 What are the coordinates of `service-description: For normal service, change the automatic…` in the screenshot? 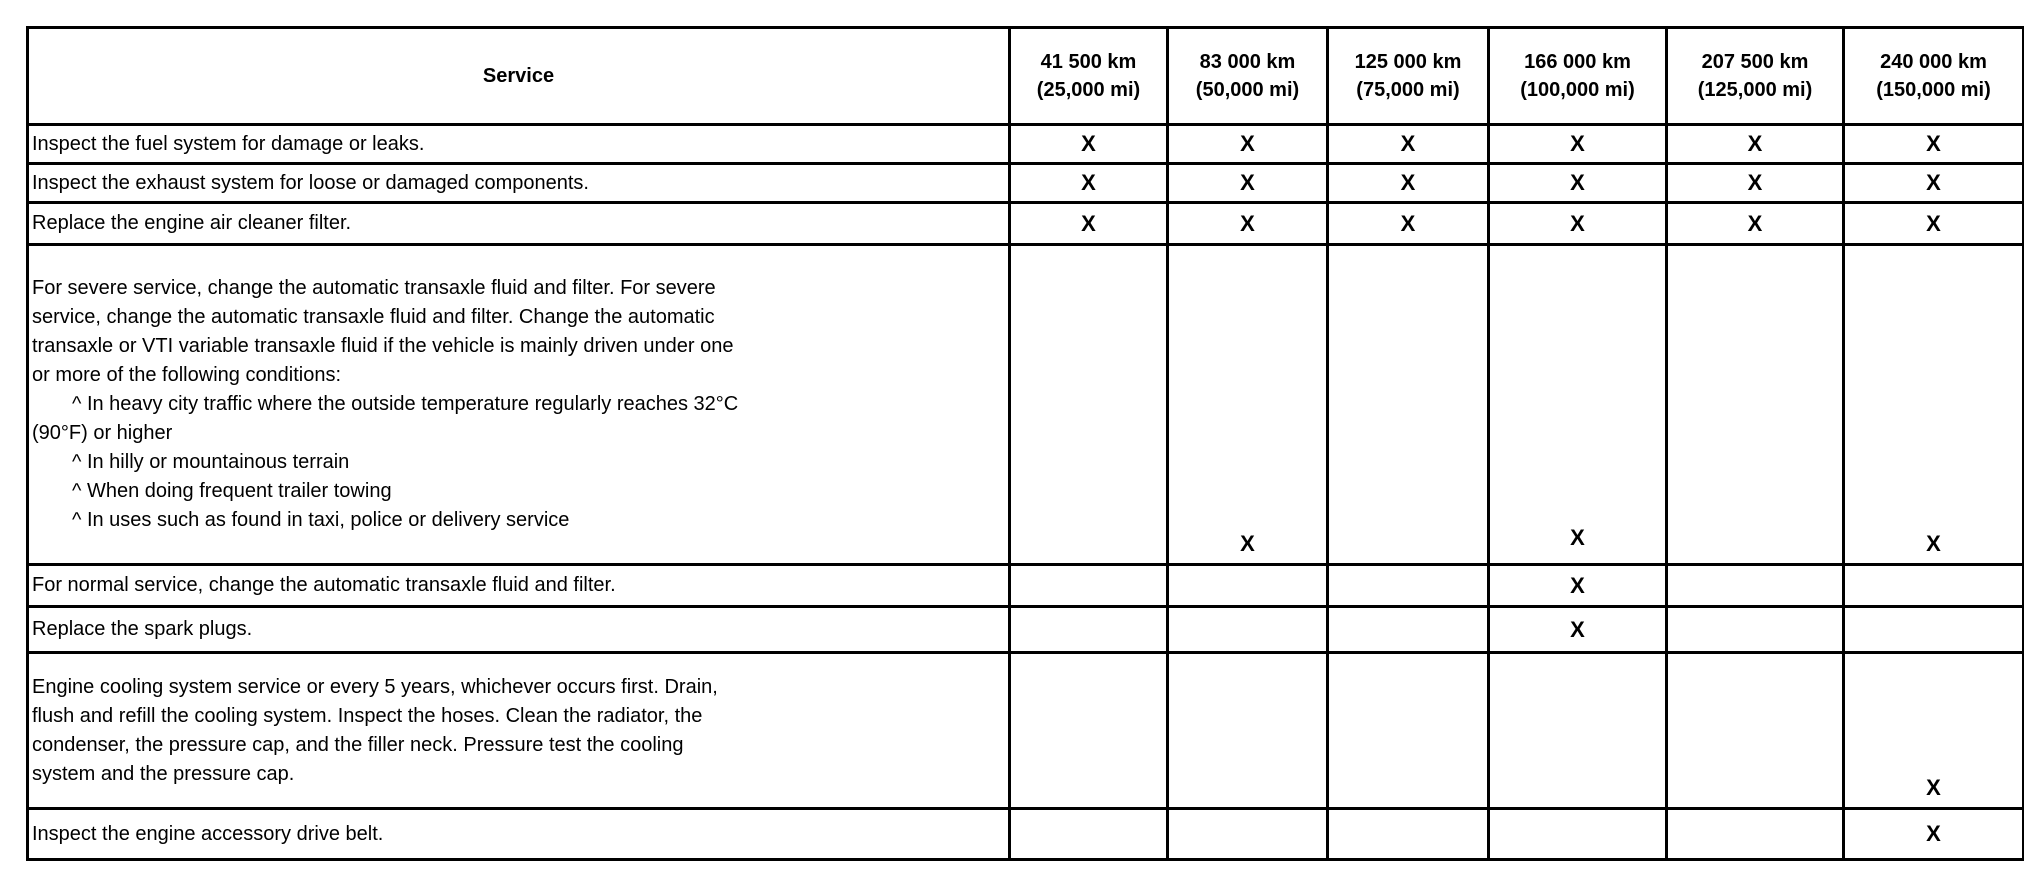 It's located at (518, 585).